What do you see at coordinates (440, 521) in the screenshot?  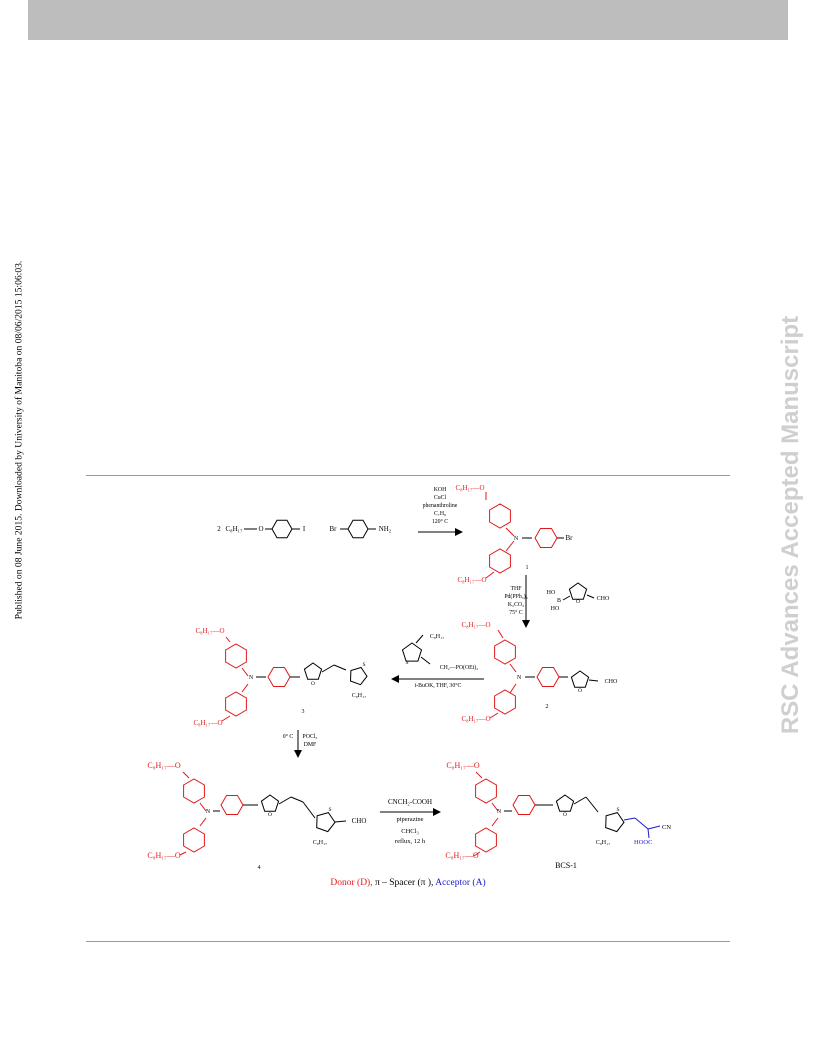 I see `step1-condition: 120° C` at bounding box center [440, 521].